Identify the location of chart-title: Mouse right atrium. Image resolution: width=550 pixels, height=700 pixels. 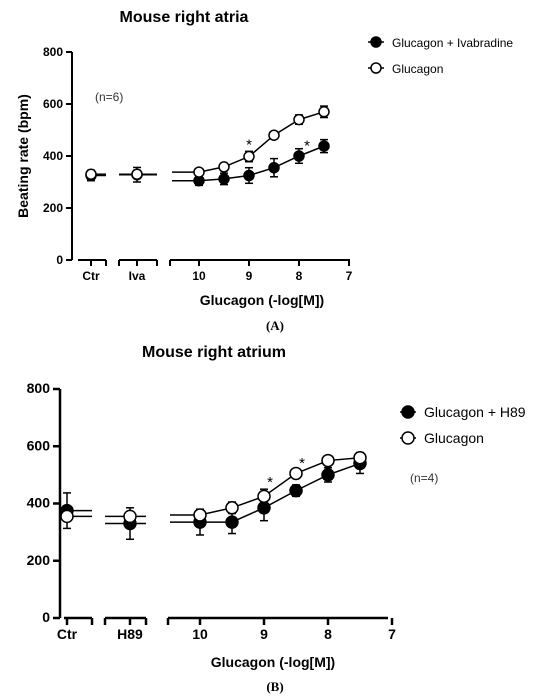
(214, 352).